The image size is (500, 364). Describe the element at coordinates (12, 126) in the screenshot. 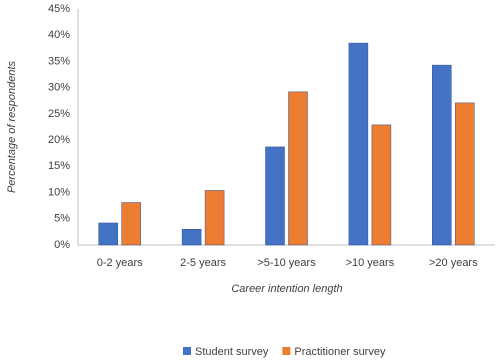

I see `y-axis-label: Percentage of respondents` at that location.